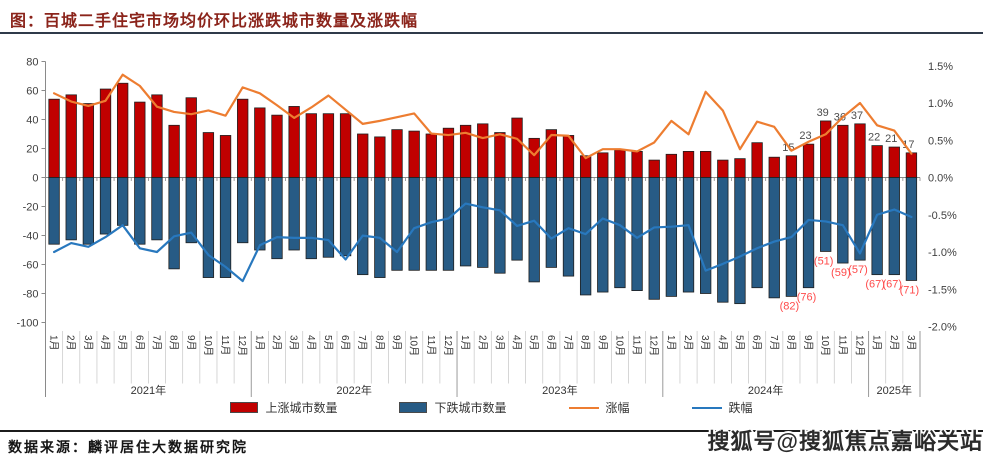 Image resolution: width=983 pixels, height=460 pixels. I want to click on falling-value-label: (59), so click(841, 273).